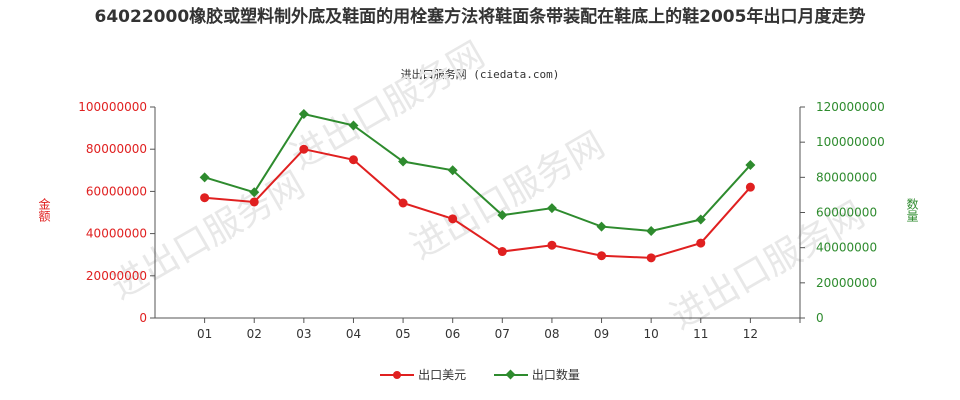 This screenshot has height=400, width=960. Describe the element at coordinates (480, 74) in the screenshot. I see `chart-source: 进出口服务网 (ciedata.com)` at that location.